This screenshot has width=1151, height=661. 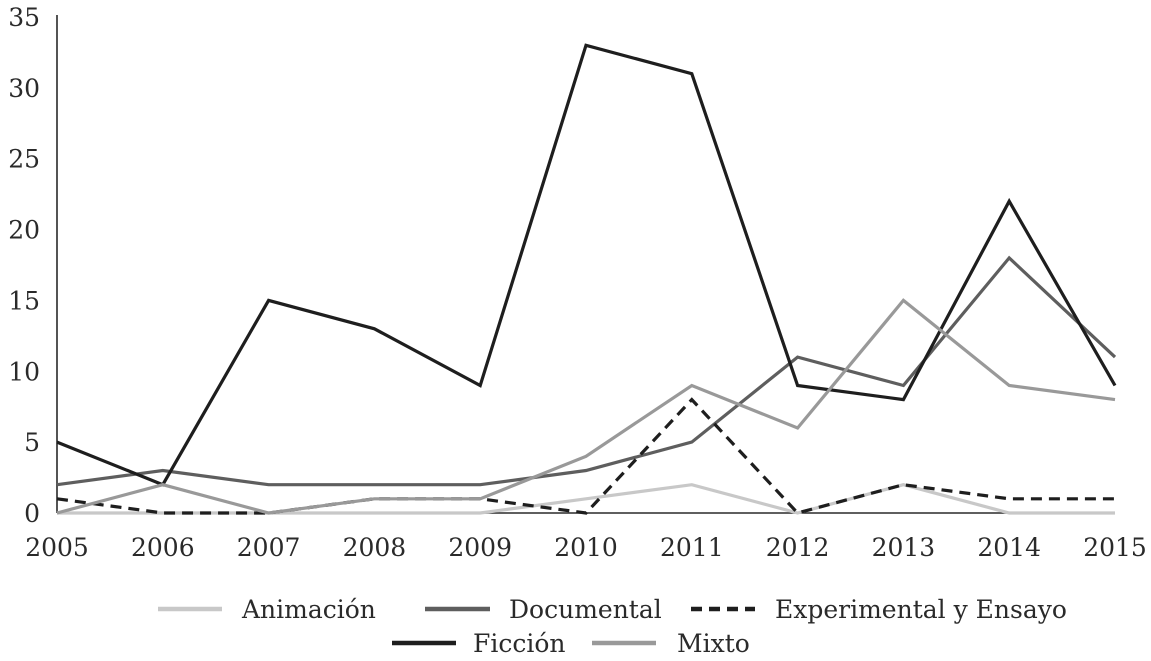 I want to click on x-tick-label: 2009, so click(x=480, y=547).